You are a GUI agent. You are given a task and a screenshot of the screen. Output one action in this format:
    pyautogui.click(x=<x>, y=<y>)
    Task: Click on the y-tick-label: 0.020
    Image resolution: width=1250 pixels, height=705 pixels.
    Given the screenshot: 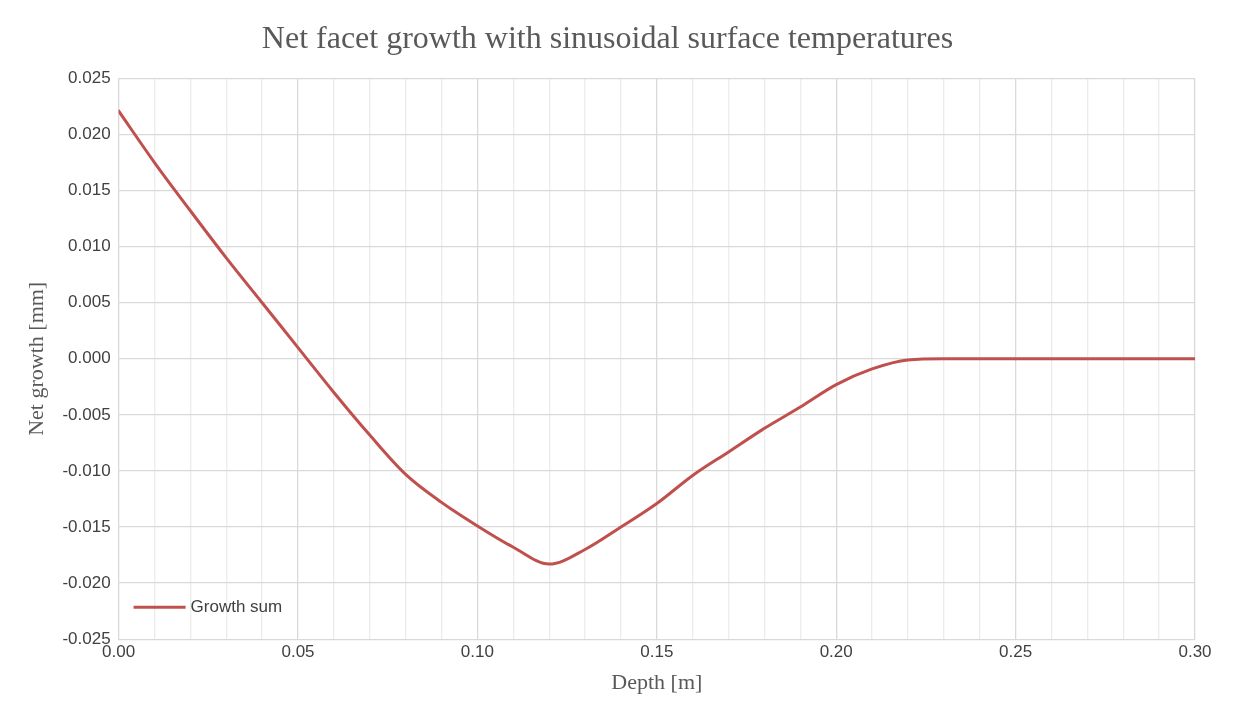 What is the action you would take?
    pyautogui.click(x=89, y=134)
    